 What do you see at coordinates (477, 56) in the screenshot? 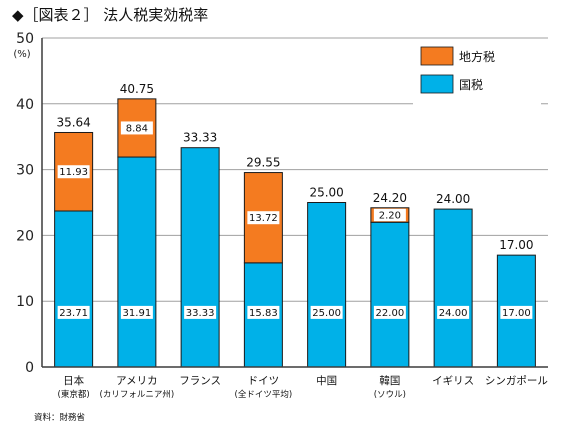
I see `legend-label-local: 地方税` at bounding box center [477, 56].